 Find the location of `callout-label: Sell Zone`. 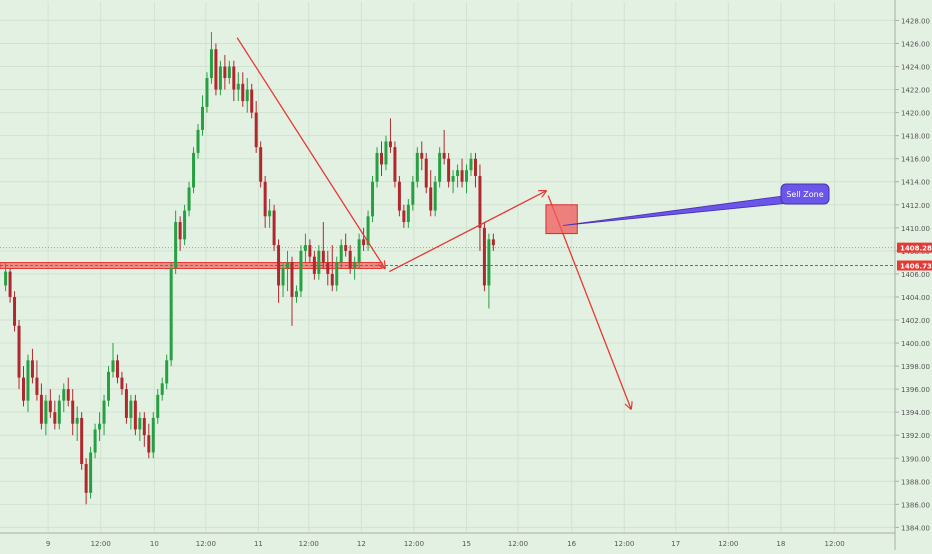

callout-label: Sell Zone is located at coordinates (804, 194).